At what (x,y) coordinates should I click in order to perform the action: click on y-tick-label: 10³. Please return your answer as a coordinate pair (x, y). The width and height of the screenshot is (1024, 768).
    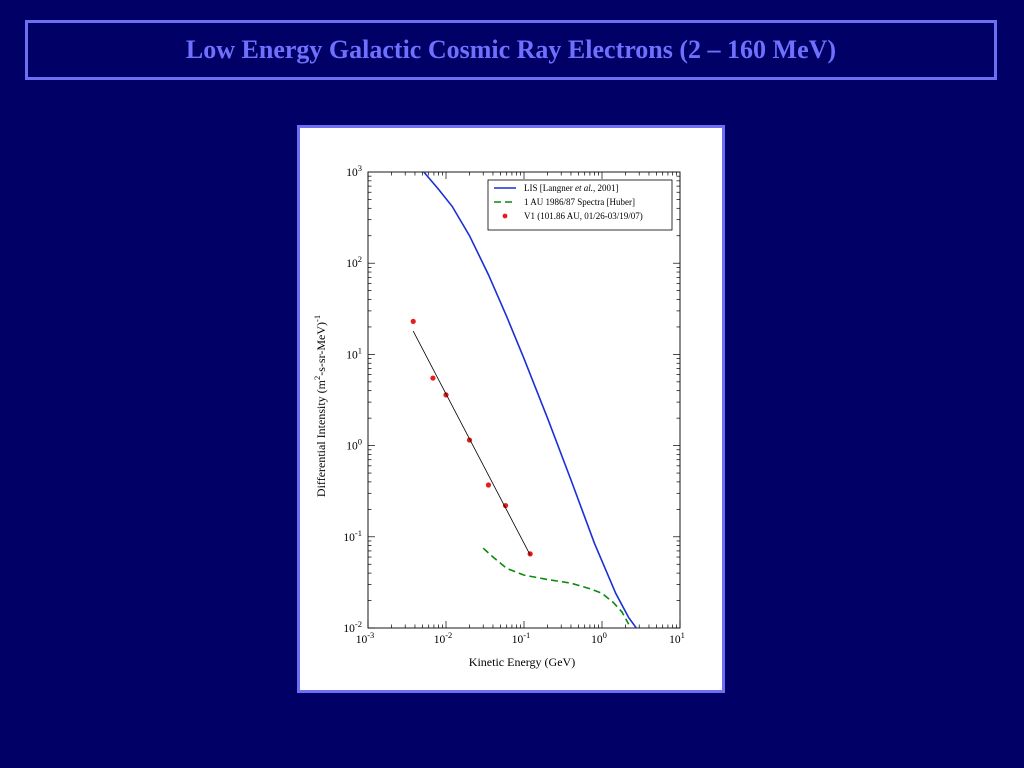
    Looking at the image, I should click on (354, 171).